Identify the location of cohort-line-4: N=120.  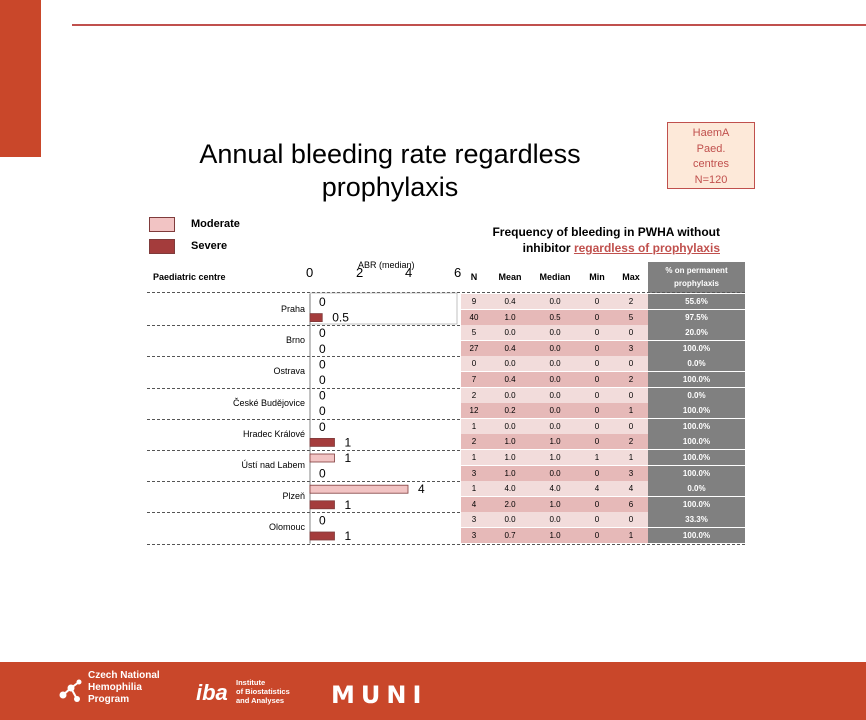
(711, 179).